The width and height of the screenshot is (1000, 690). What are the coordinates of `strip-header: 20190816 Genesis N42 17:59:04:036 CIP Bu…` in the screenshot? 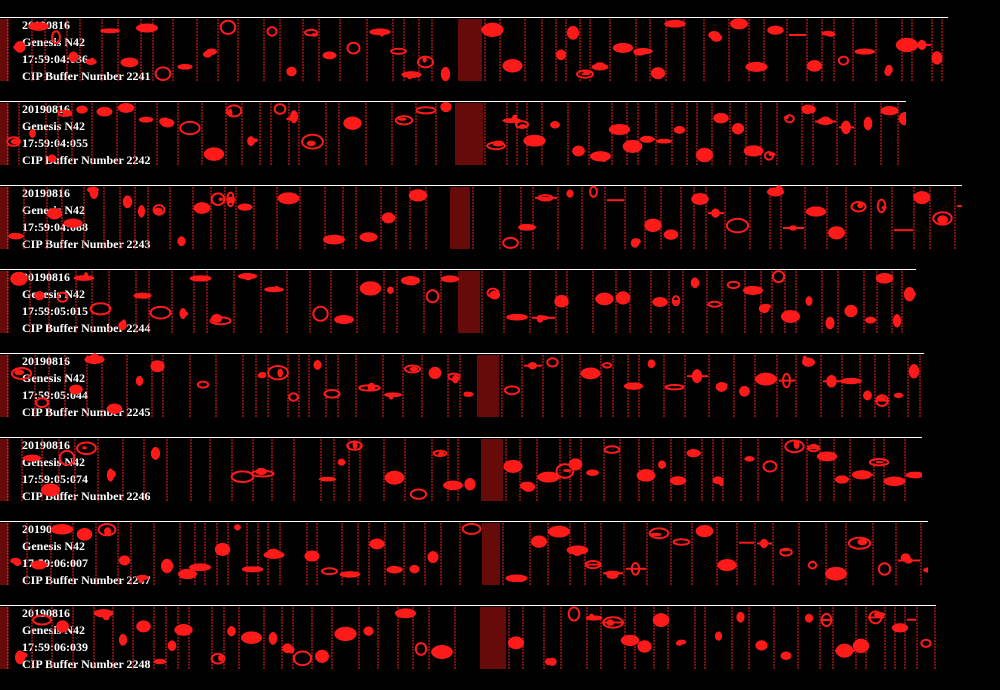 It's located at (77, 41).